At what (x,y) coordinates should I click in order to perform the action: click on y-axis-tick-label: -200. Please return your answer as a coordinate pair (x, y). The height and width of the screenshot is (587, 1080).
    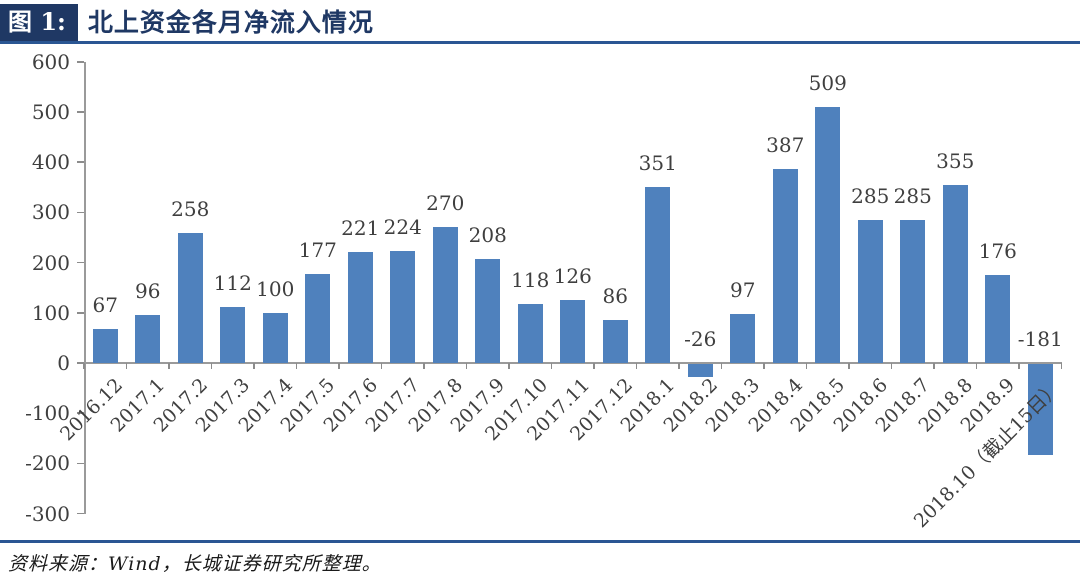
    Looking at the image, I should click on (47, 463).